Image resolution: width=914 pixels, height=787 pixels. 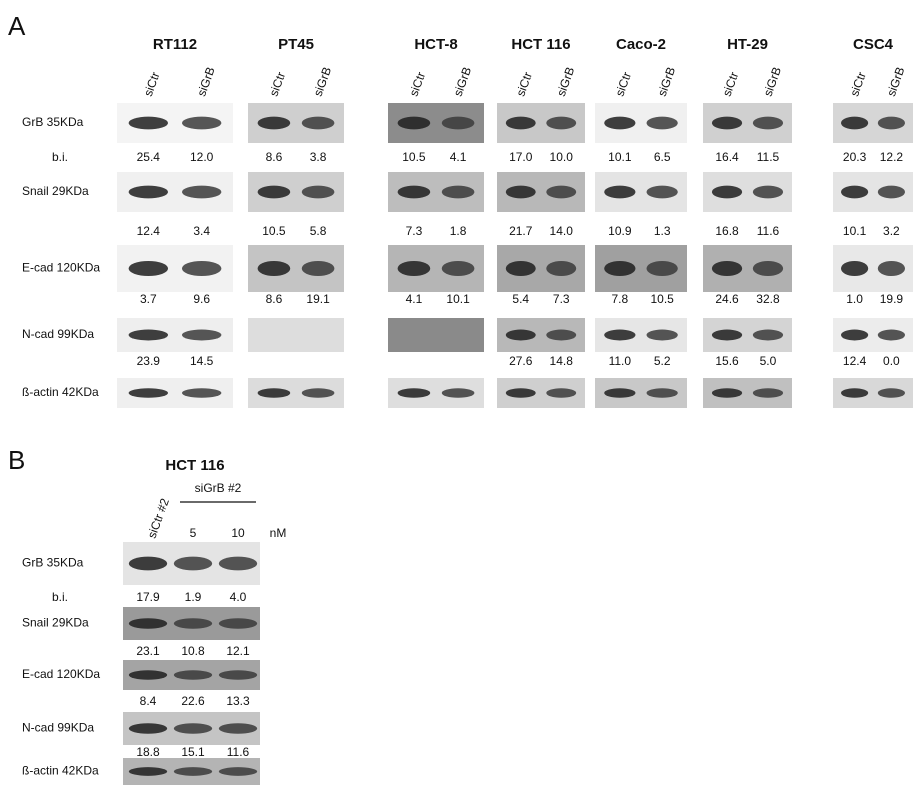 What do you see at coordinates (238, 651) in the screenshot?
I see `band-intensity: 12.1` at bounding box center [238, 651].